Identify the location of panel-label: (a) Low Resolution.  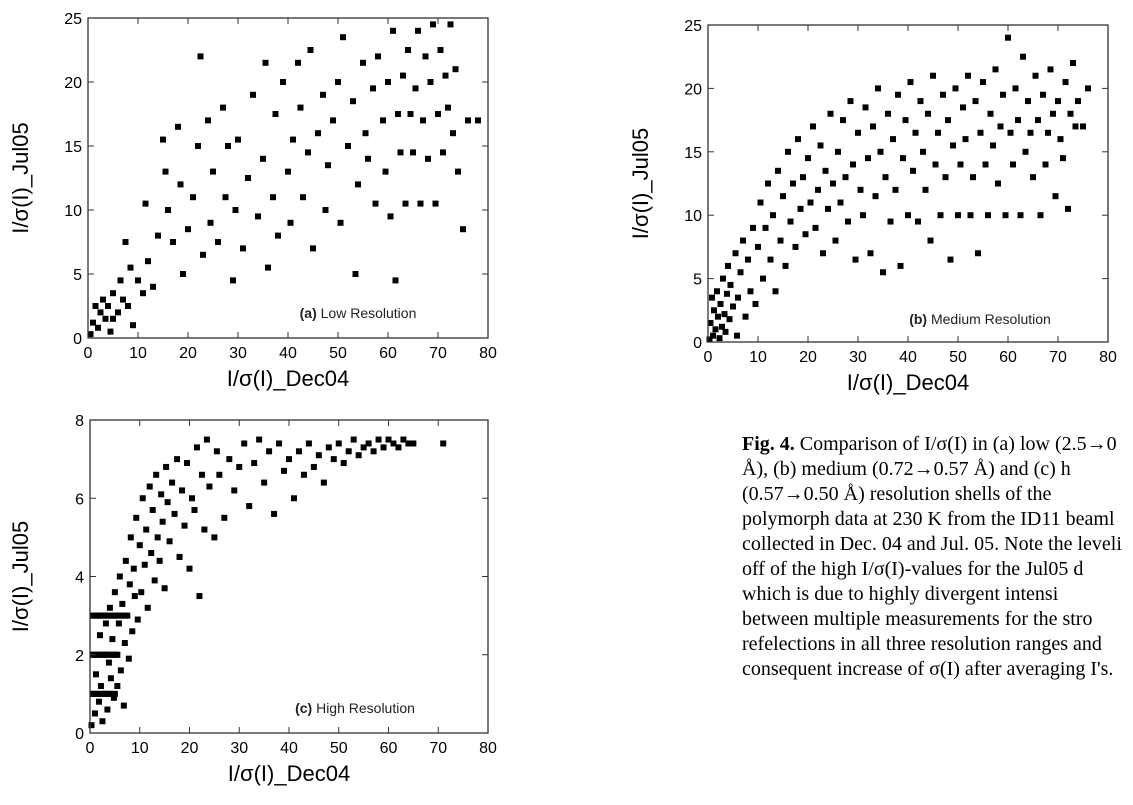
(358, 313).